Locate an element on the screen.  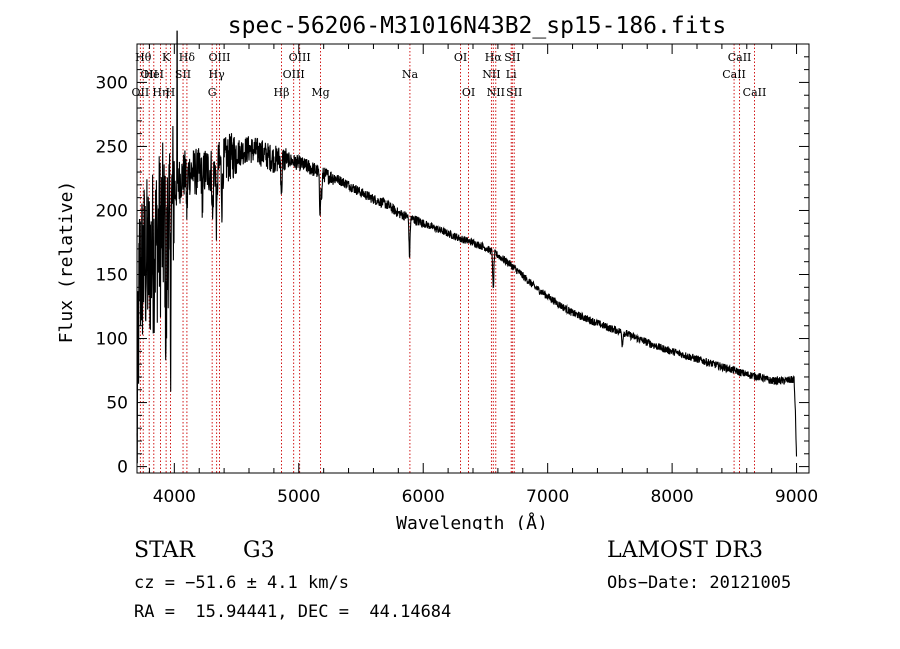
line-marker-label: HeI is located at coordinates (154, 74).